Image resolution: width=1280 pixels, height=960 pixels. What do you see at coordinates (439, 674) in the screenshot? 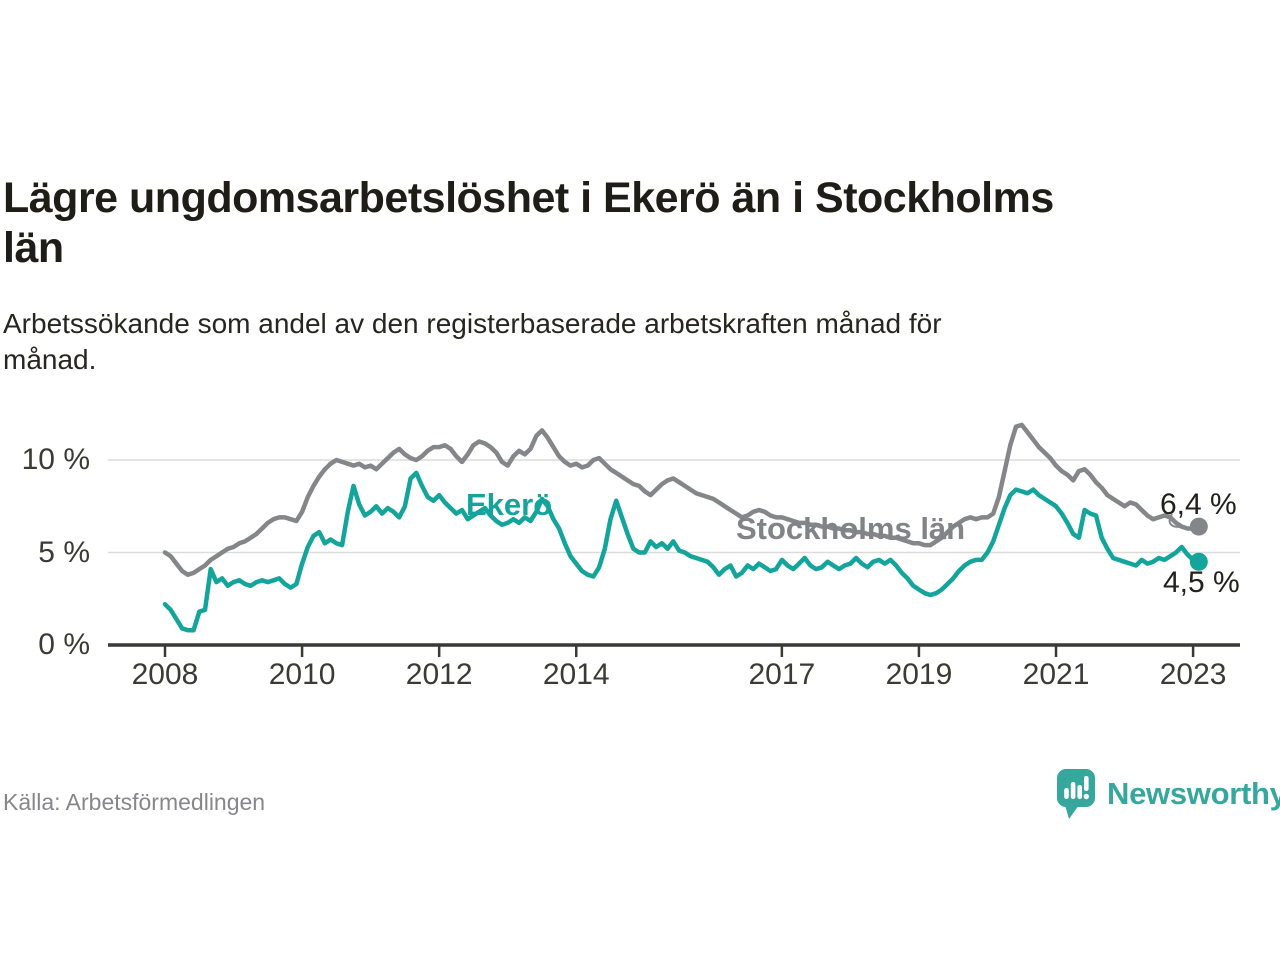
I see `x-tick-label: 2012` at bounding box center [439, 674].